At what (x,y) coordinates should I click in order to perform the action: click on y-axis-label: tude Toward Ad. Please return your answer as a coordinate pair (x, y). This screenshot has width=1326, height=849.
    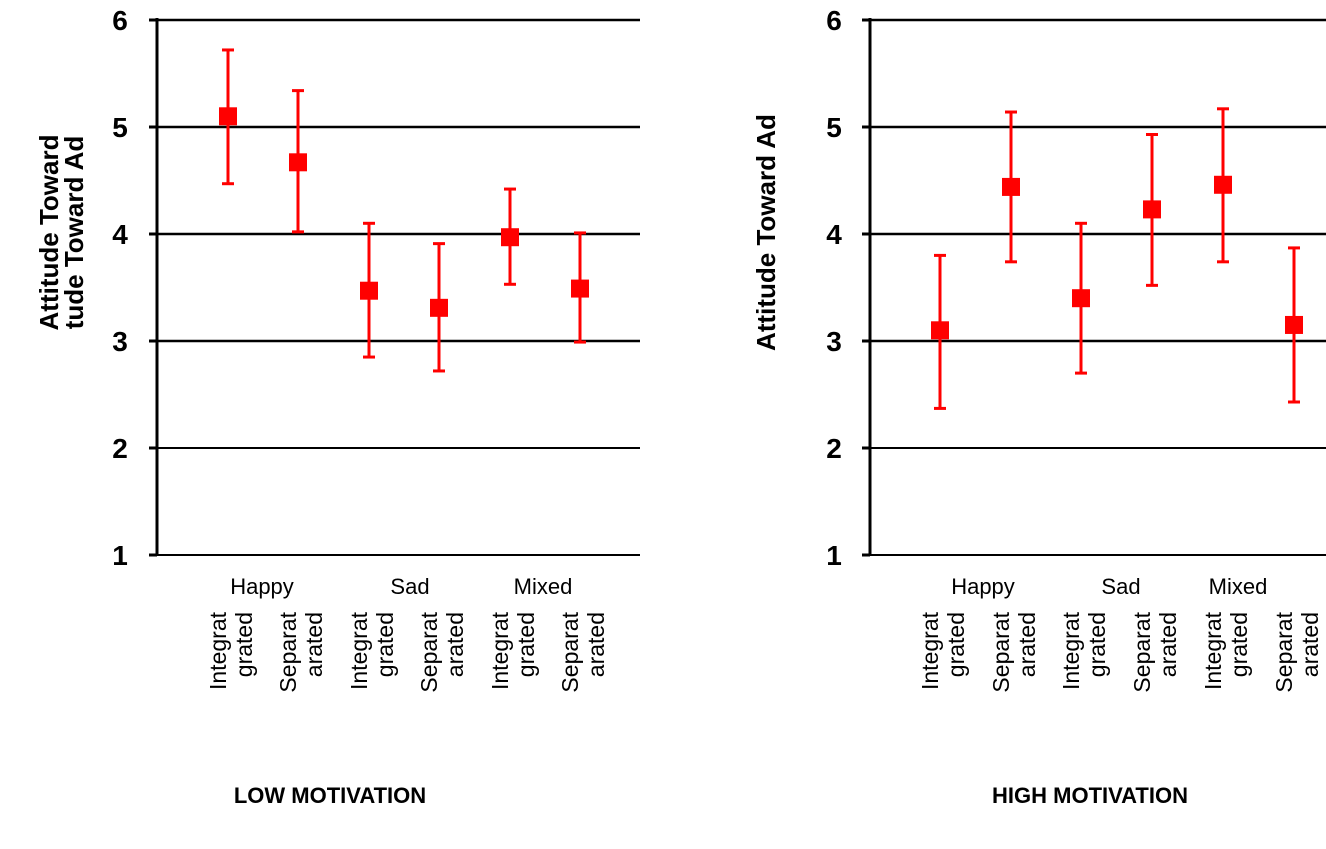
    Looking at the image, I should click on (74, 233).